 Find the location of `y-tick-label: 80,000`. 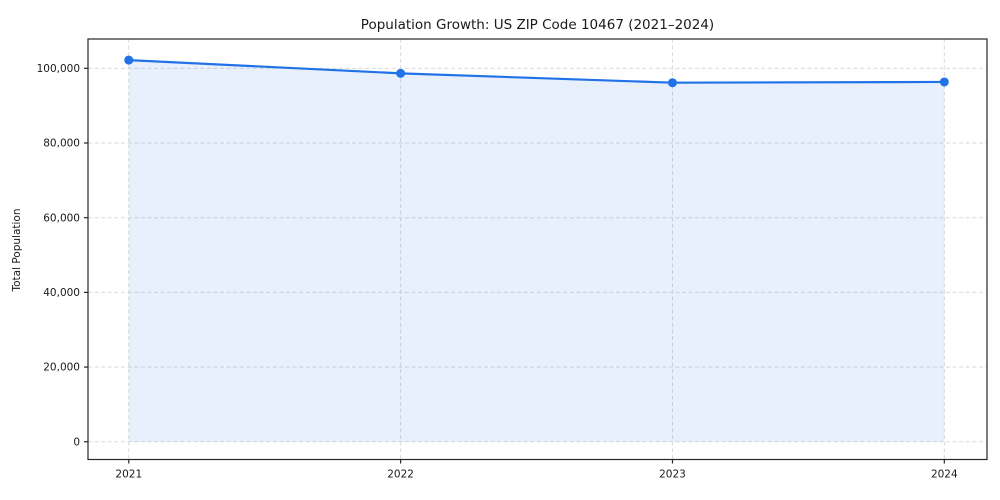

y-tick-label: 80,000 is located at coordinates (61, 144).